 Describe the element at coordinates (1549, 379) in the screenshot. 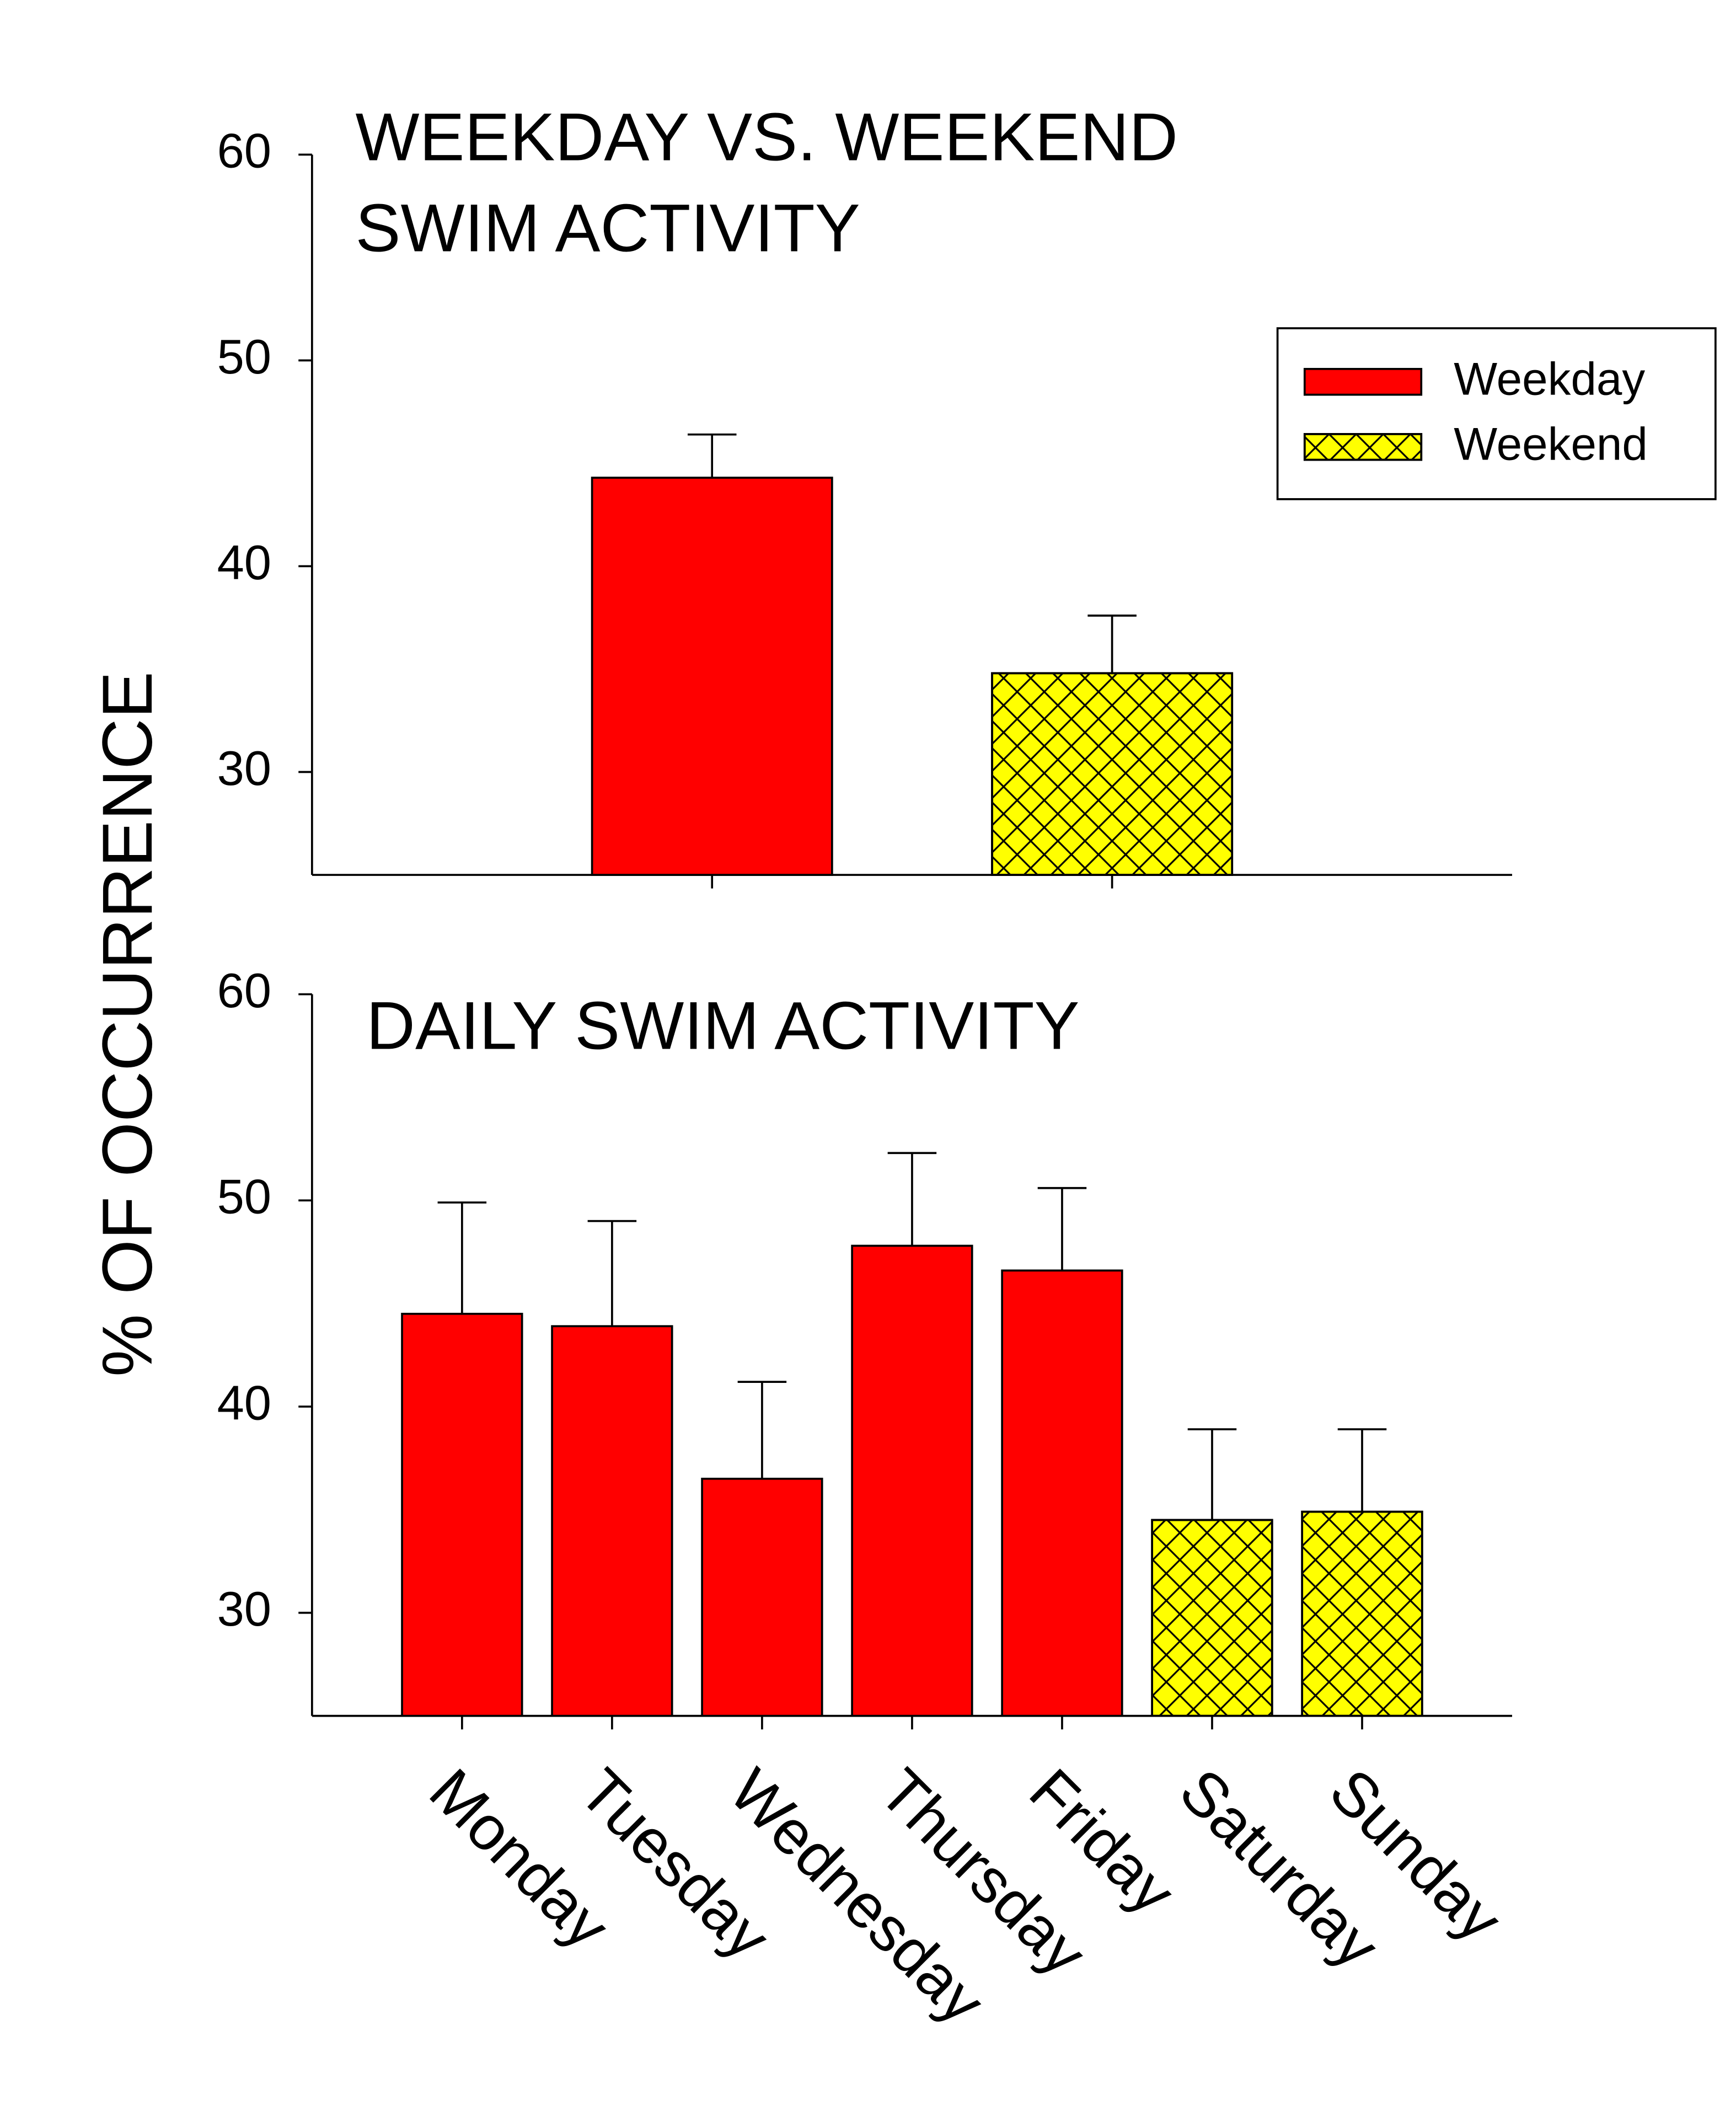

I see `legend-label: Weekday` at that location.